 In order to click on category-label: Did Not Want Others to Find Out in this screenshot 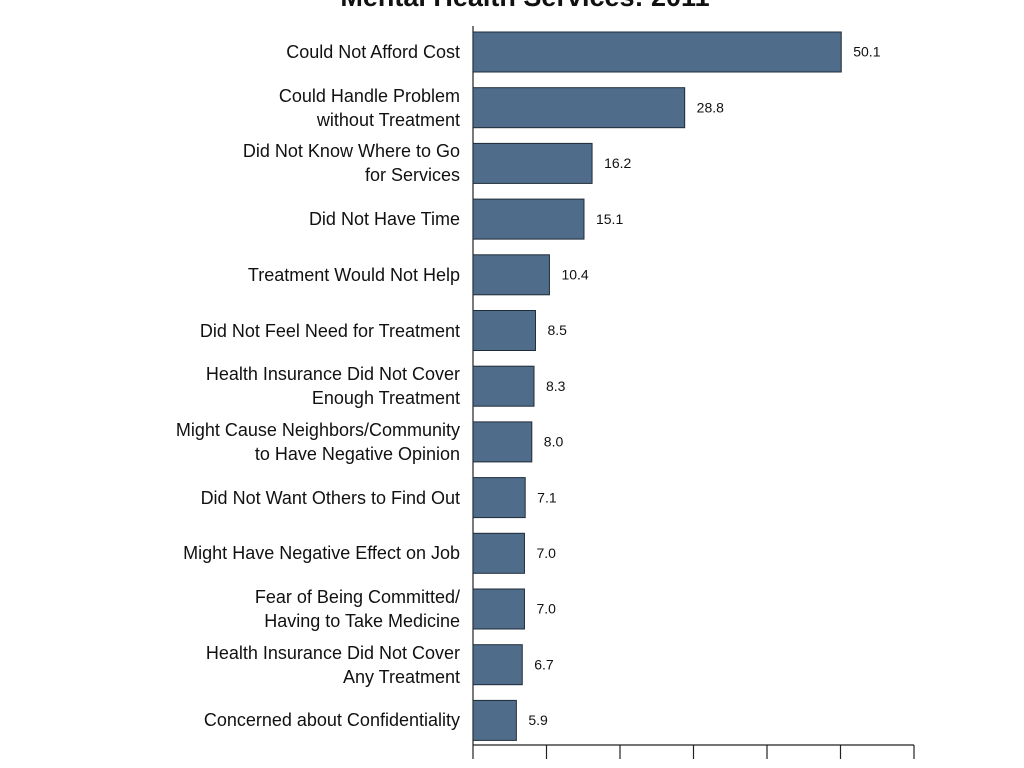, I will do `click(330, 497)`.